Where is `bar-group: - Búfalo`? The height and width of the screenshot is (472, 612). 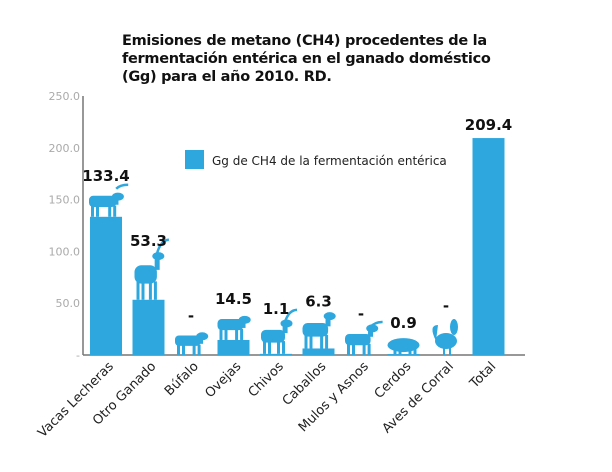 bar-group: - Búfalo is located at coordinates (185, 353).